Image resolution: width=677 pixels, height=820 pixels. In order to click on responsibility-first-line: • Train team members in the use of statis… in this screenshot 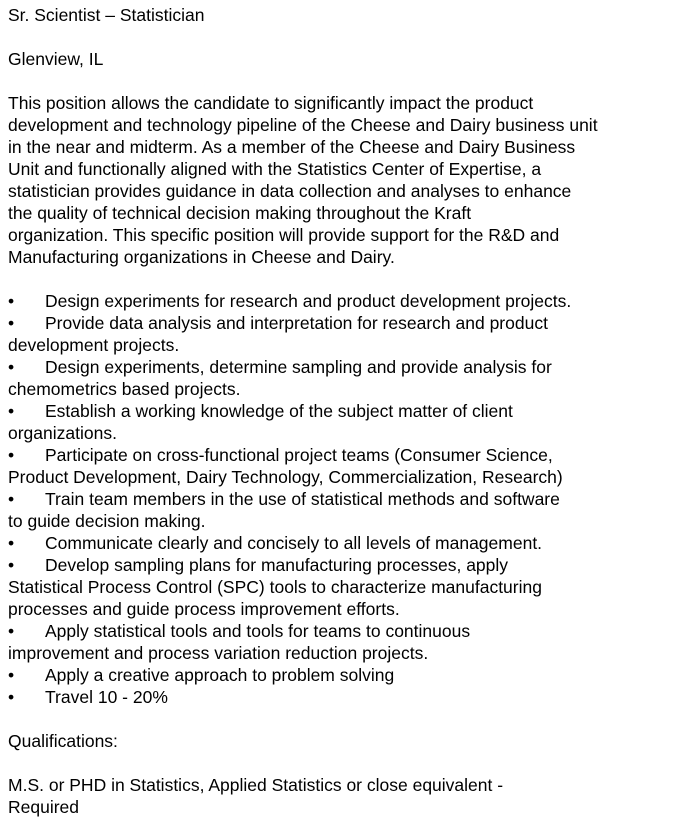, I will do `click(341, 499)`.